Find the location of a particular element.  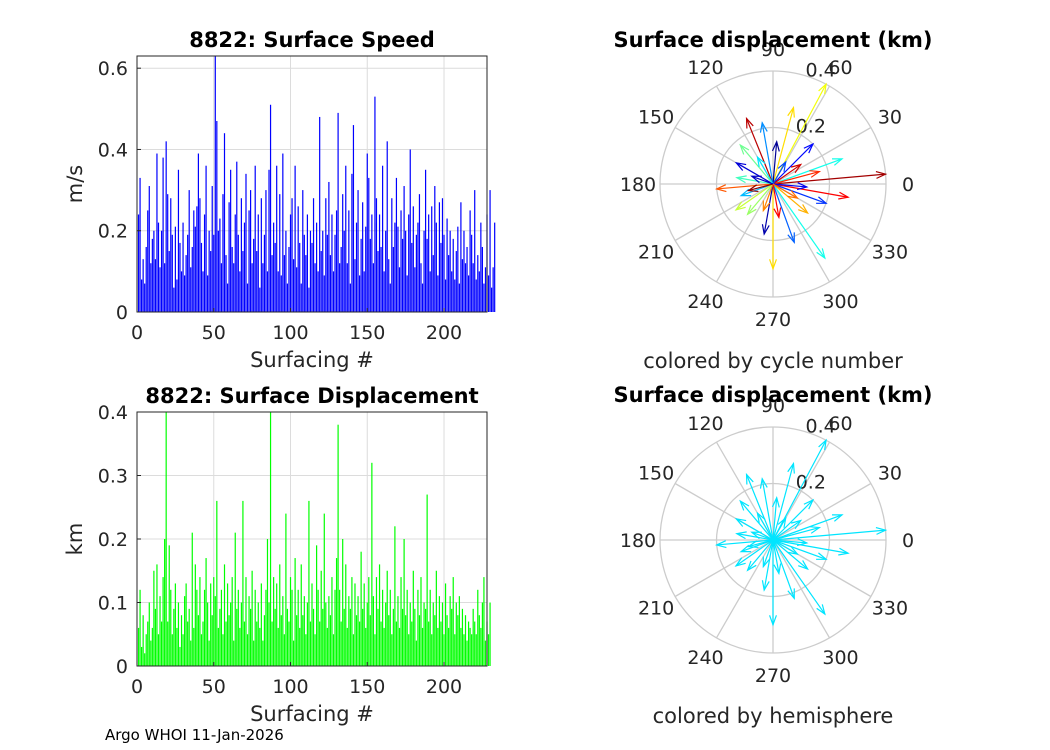

speed-x-axis-label: Surfacing # is located at coordinates (312, 360).